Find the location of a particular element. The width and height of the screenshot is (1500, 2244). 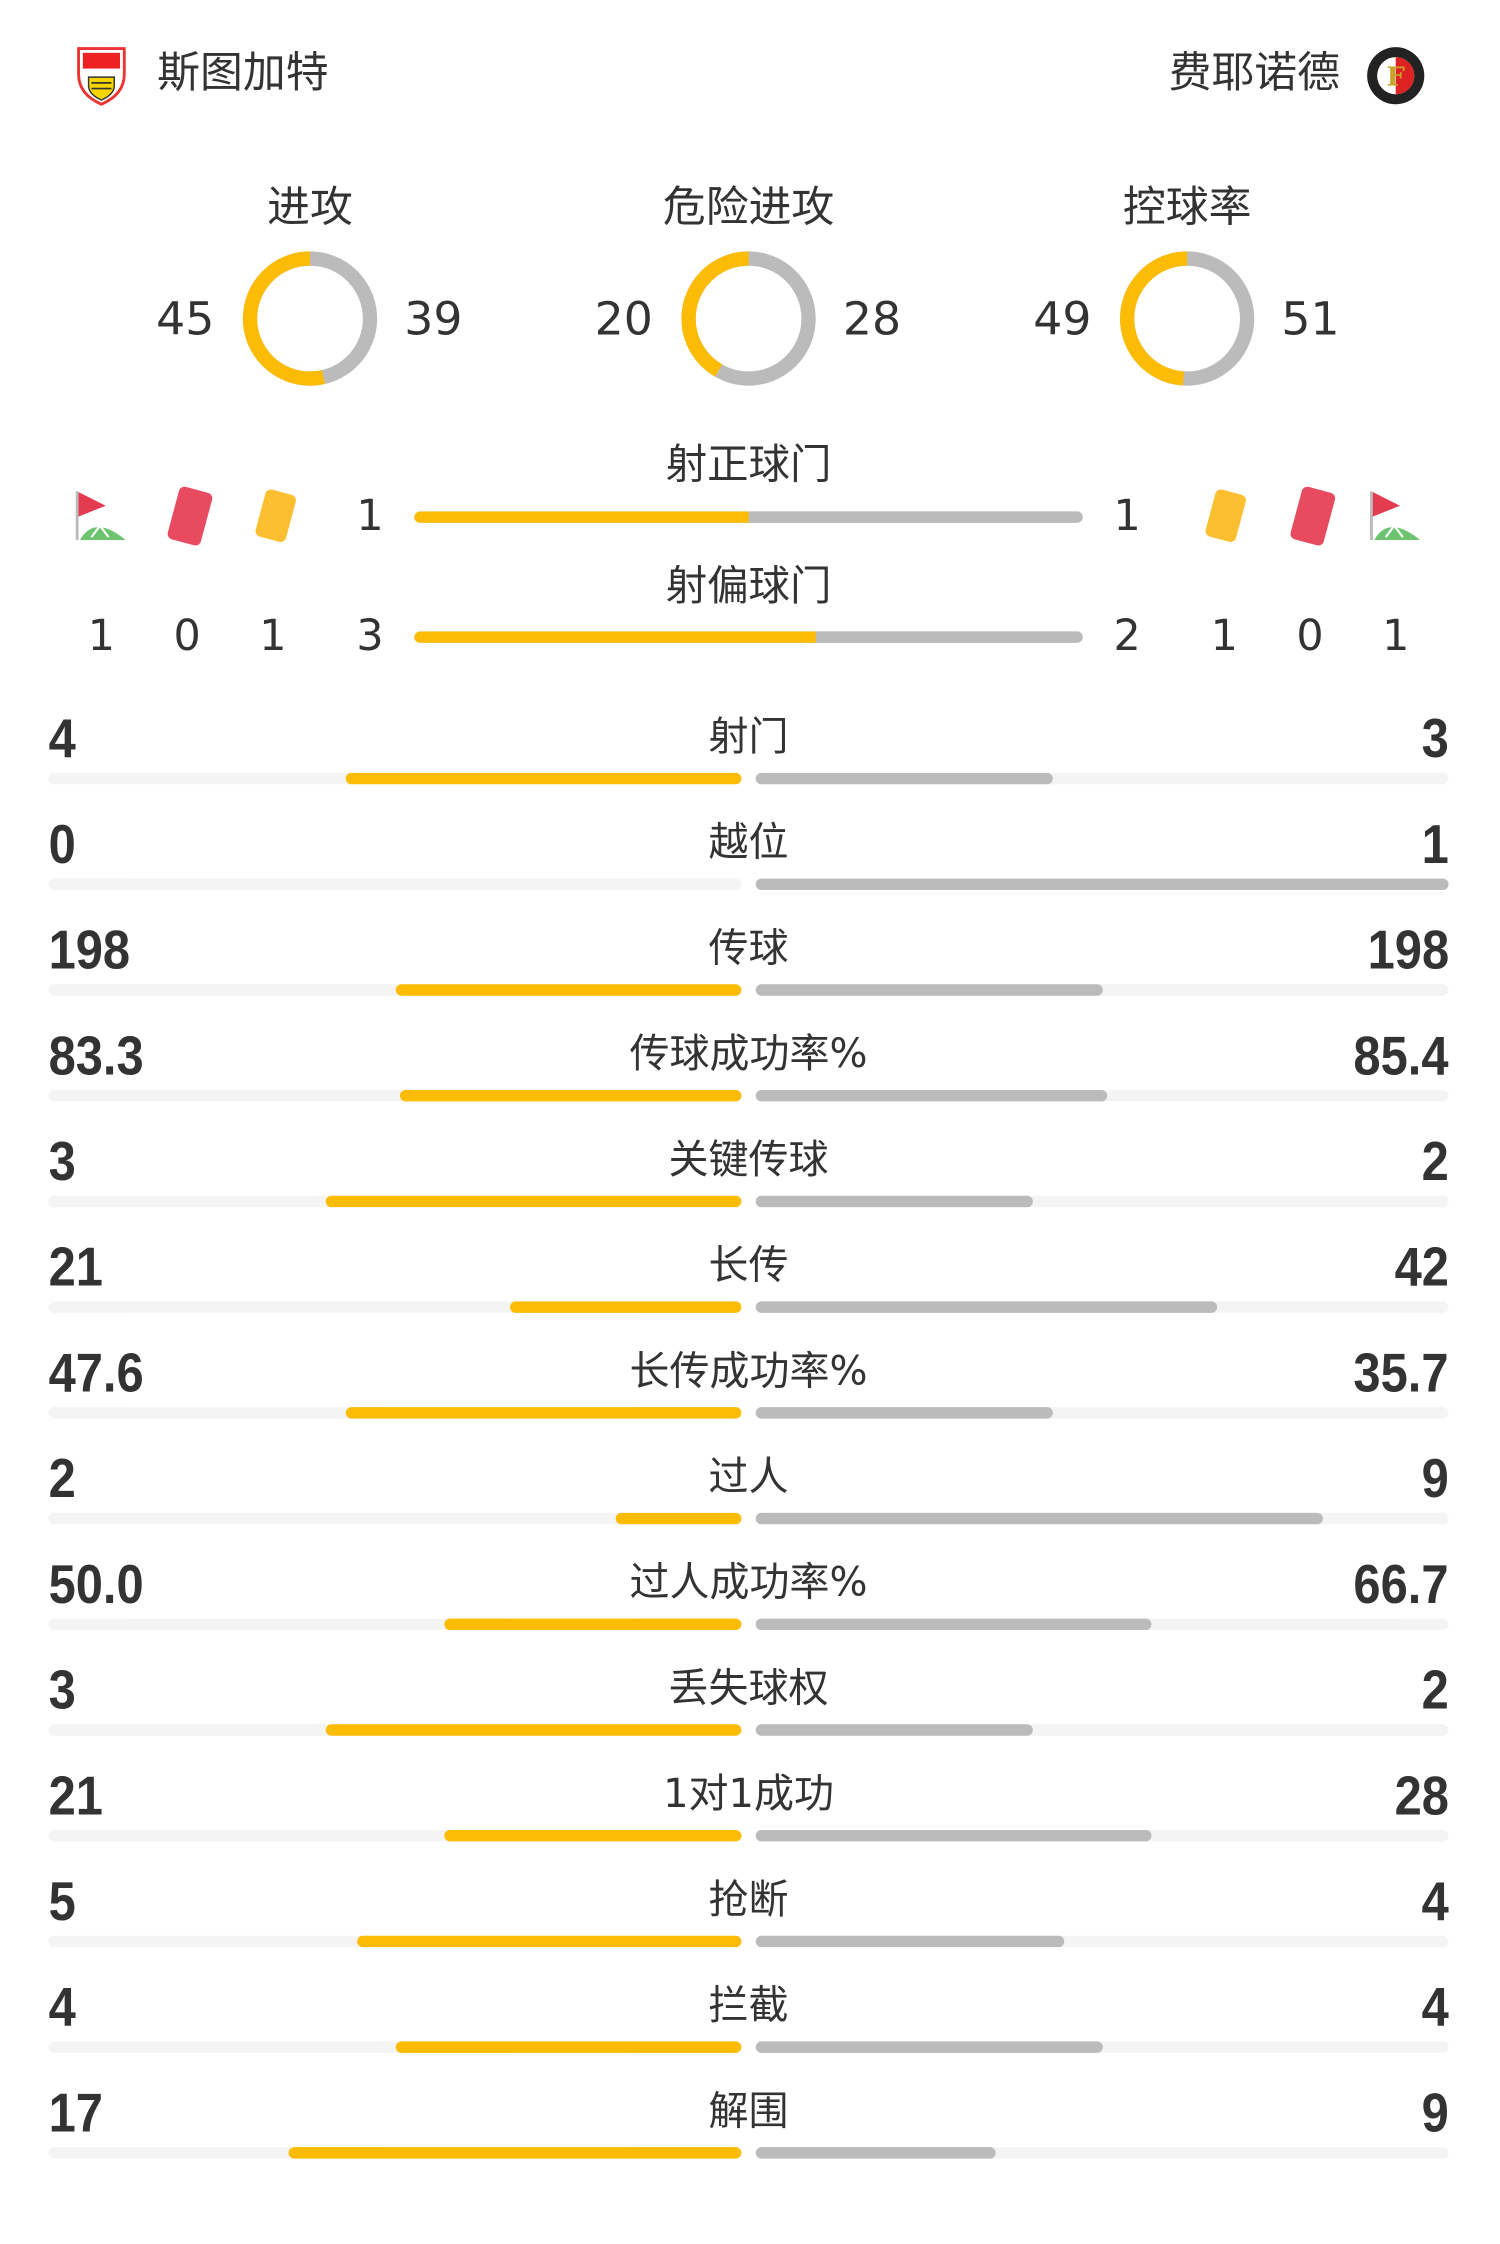

donut-home-value: 20 is located at coordinates (623, 318).